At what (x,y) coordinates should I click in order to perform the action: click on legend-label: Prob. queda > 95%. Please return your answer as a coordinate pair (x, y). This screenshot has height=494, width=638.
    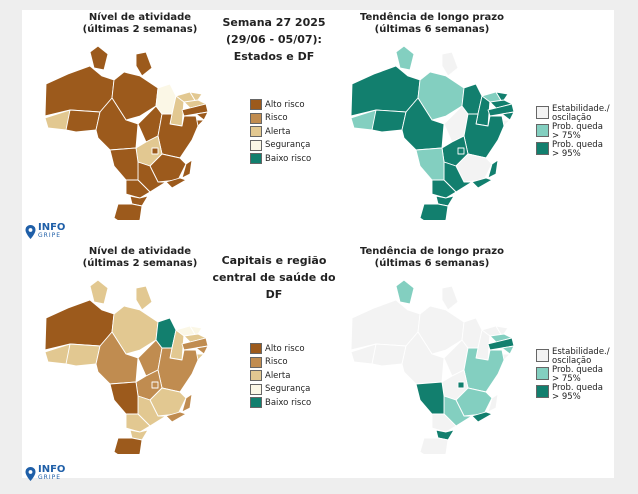
    Looking at the image, I should click on (577, 392).